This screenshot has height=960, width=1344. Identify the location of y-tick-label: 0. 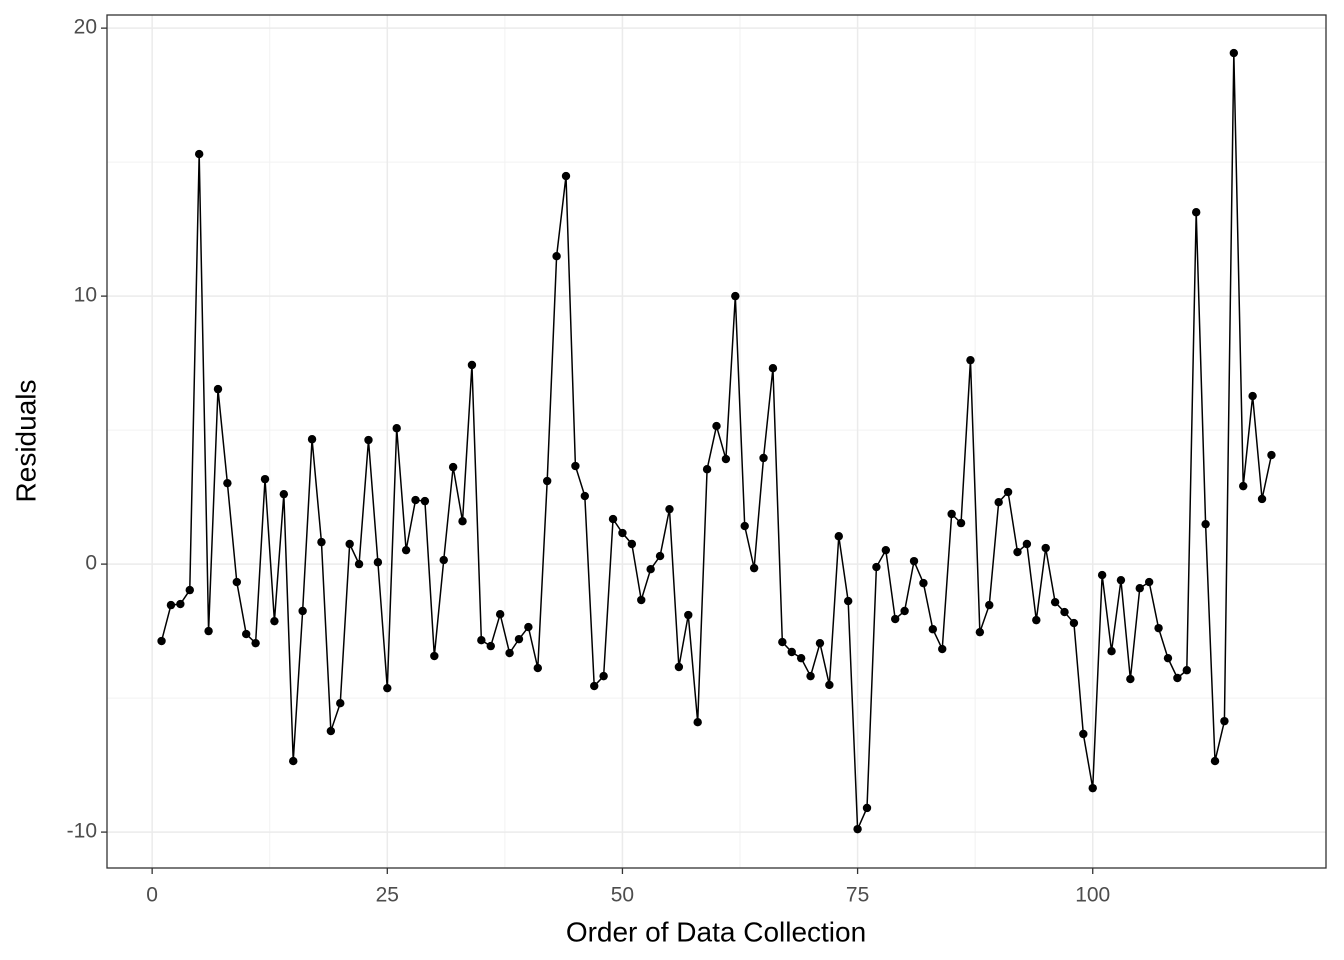
(91, 563).